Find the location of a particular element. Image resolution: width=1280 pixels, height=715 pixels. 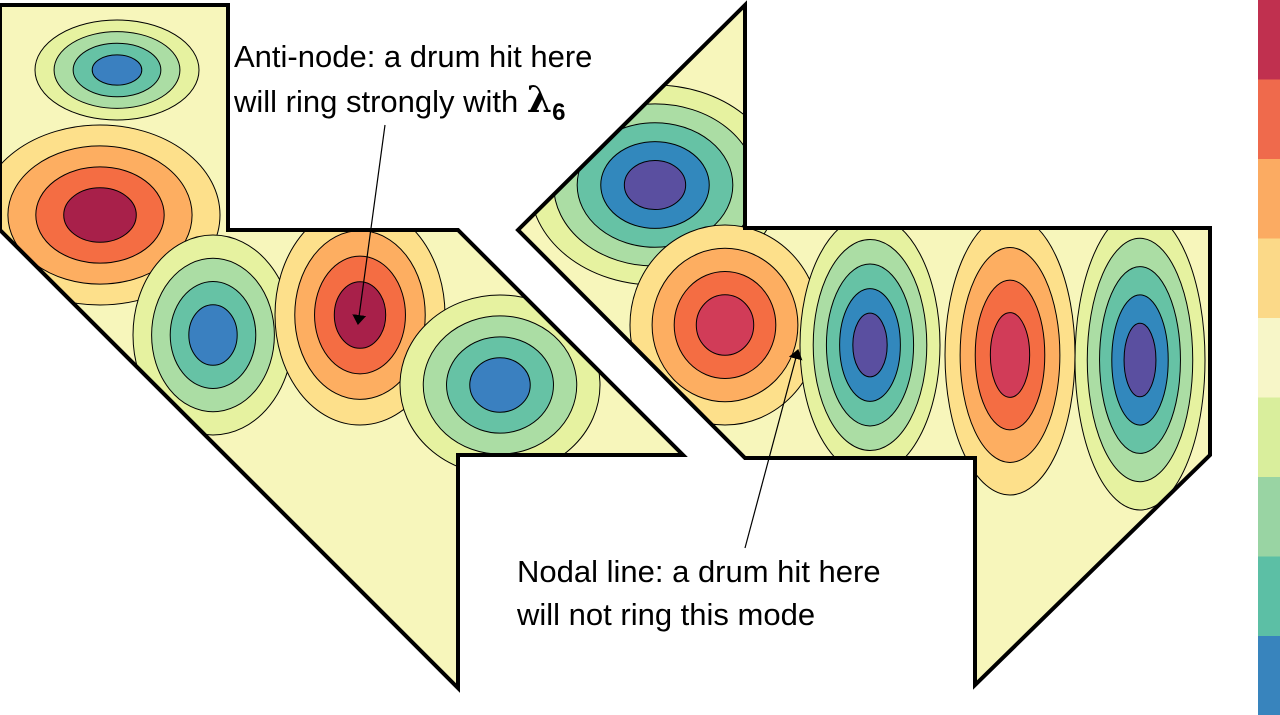

lambda-symbol: λ is located at coordinates (539, 100).